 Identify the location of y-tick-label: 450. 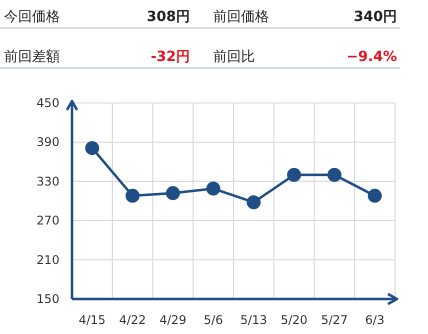
(48, 103).